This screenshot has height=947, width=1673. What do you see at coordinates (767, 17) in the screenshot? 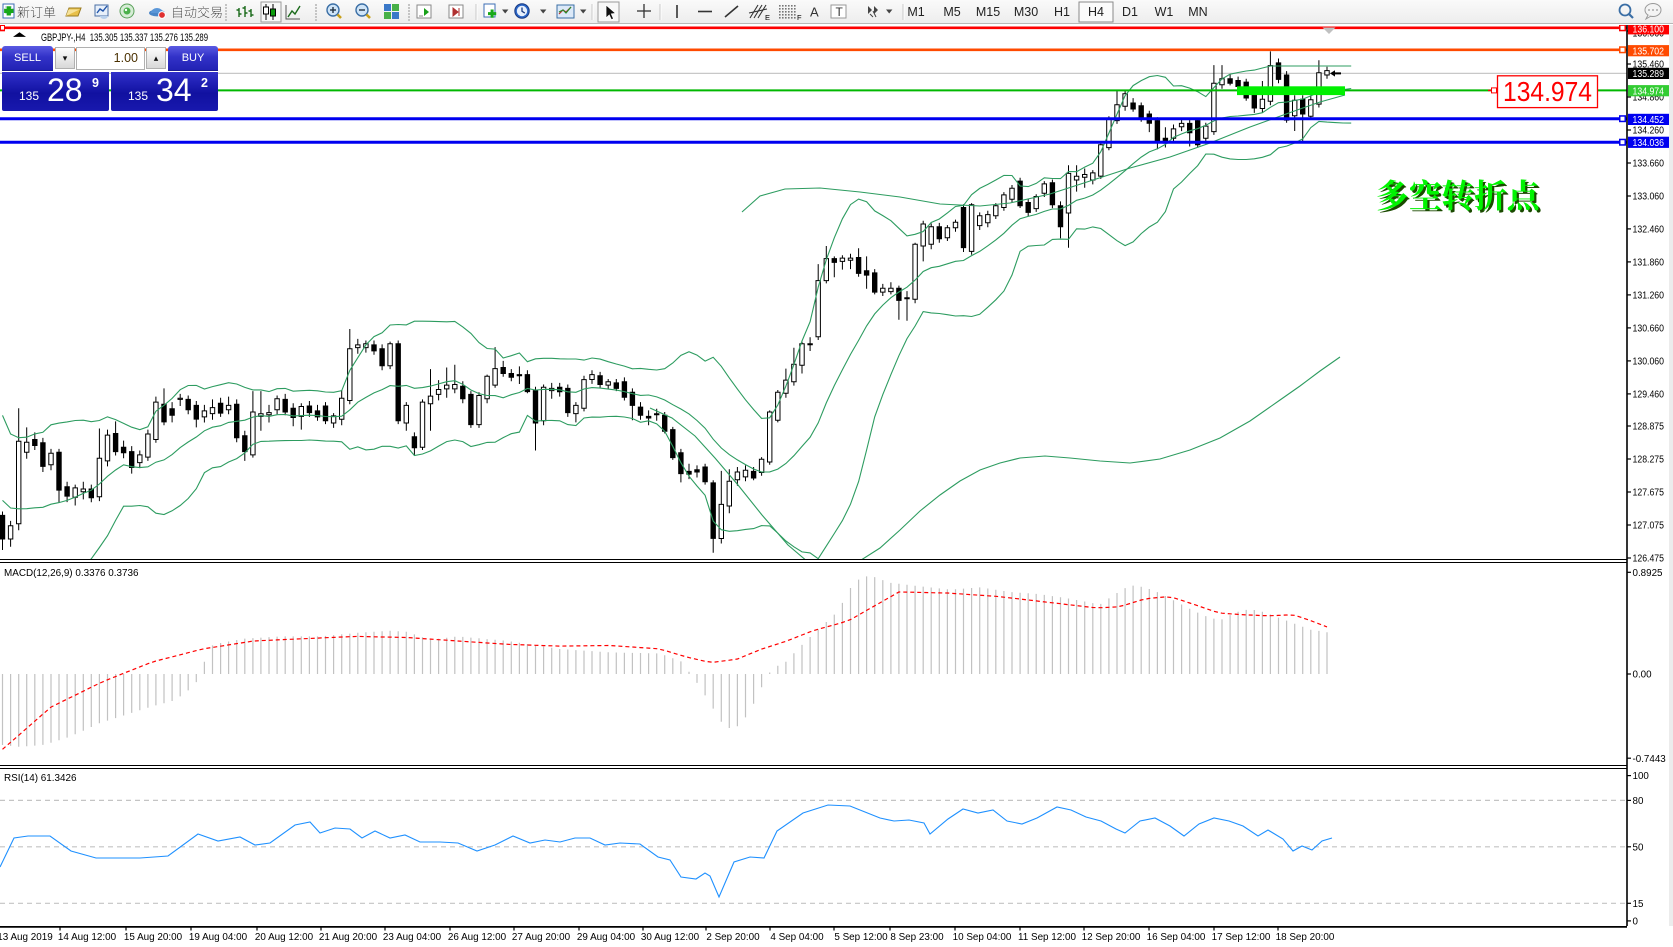
I see `svg-text: E` at bounding box center [767, 17].